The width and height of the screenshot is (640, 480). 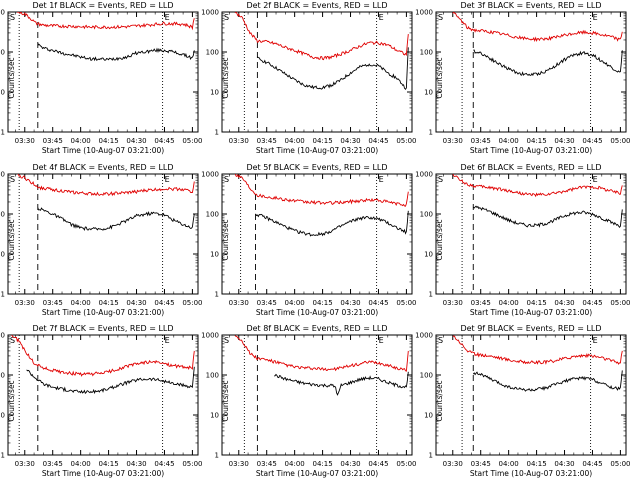 I want to click on panel-title: Det 4f BLACK = Events, RED = LLD, so click(x=102, y=167).